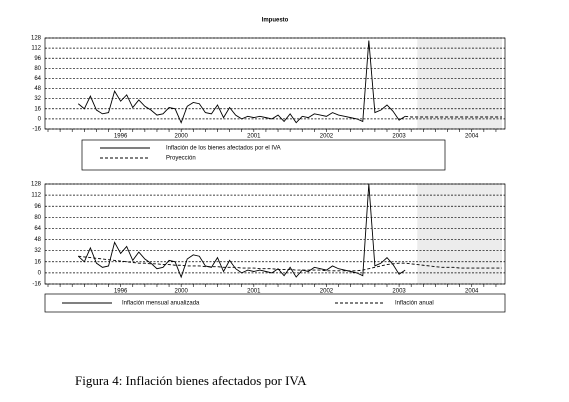 The height and width of the screenshot is (402, 569). What do you see at coordinates (275, 21) in the screenshot?
I see `chart-title: Impuesto` at bounding box center [275, 21].